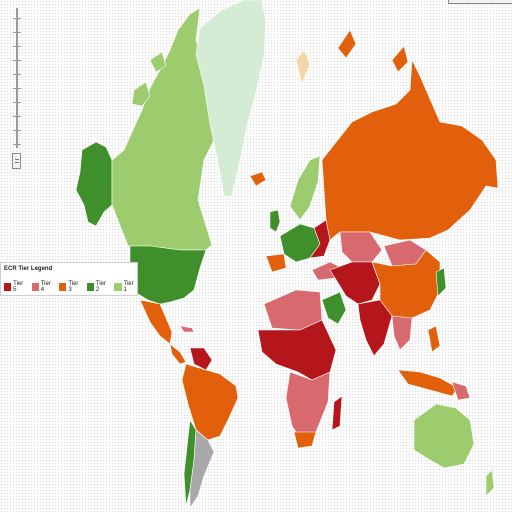 The height and width of the screenshot is (512, 512). What do you see at coordinates (402, 333) in the screenshot?
I see `region-southeast-asia` at bounding box center [402, 333].